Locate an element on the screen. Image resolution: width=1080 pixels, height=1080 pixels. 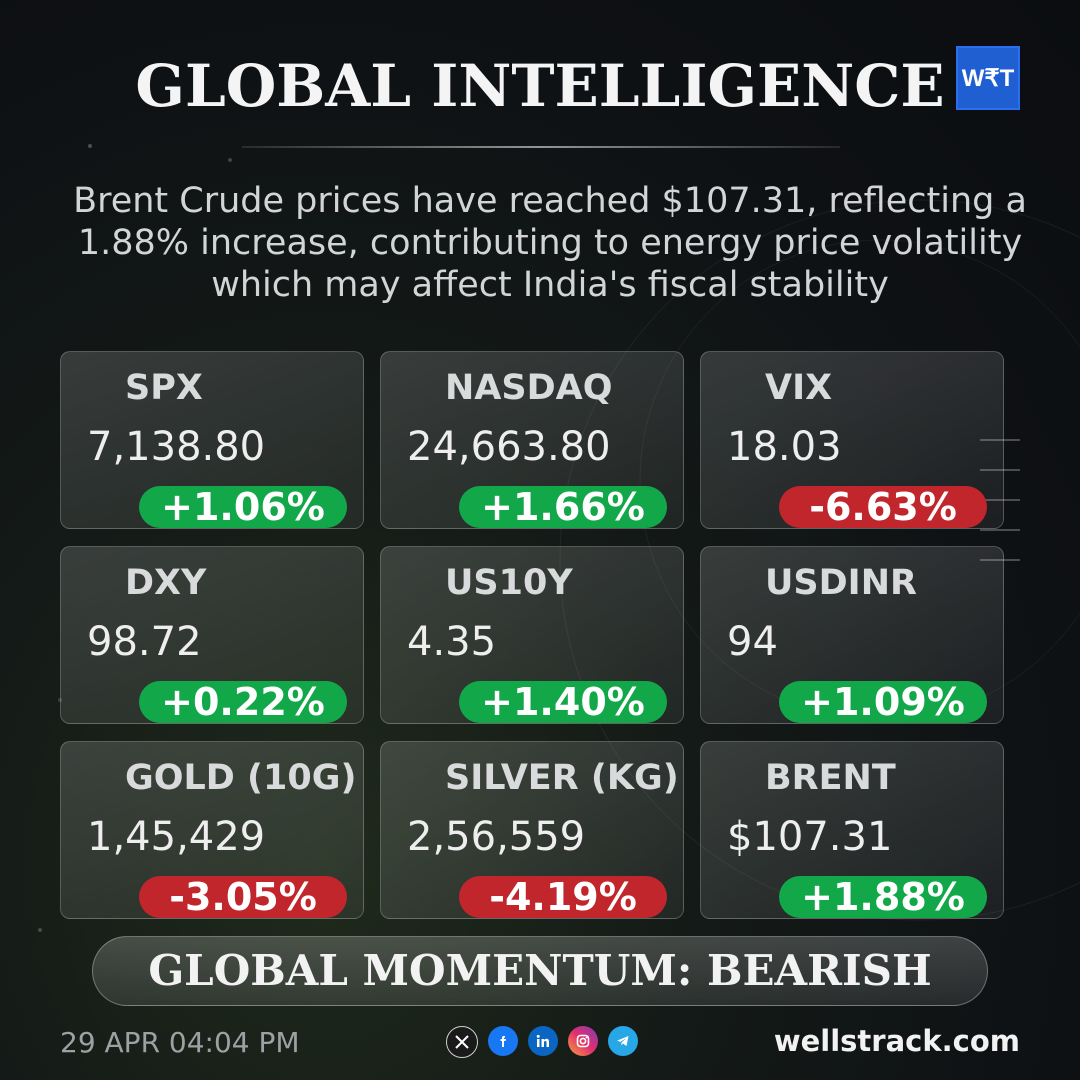
market-card-gold: GOLD (10G) 1,45,429 -3.05% is located at coordinates (212, 830).